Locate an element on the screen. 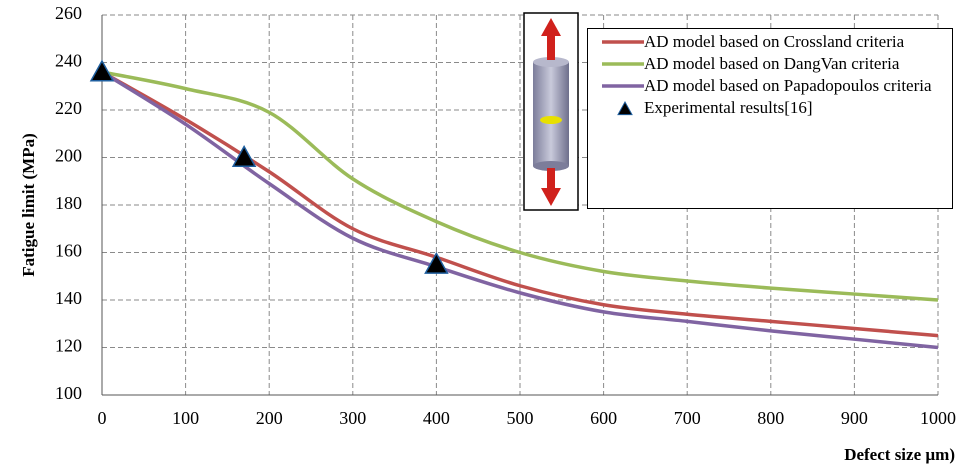 The image size is (967, 471). legend-marker is located at coordinates (625, 108).